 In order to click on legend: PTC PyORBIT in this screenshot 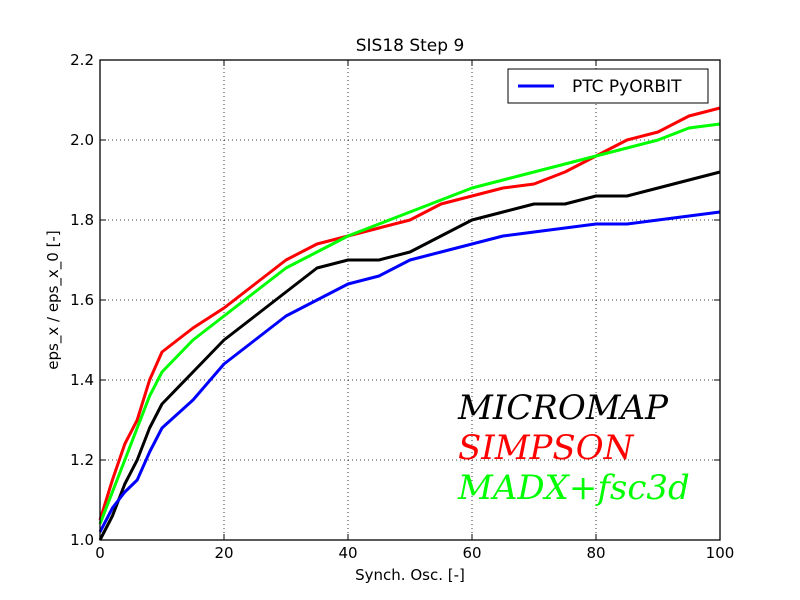, I will do `click(608, 86)`.